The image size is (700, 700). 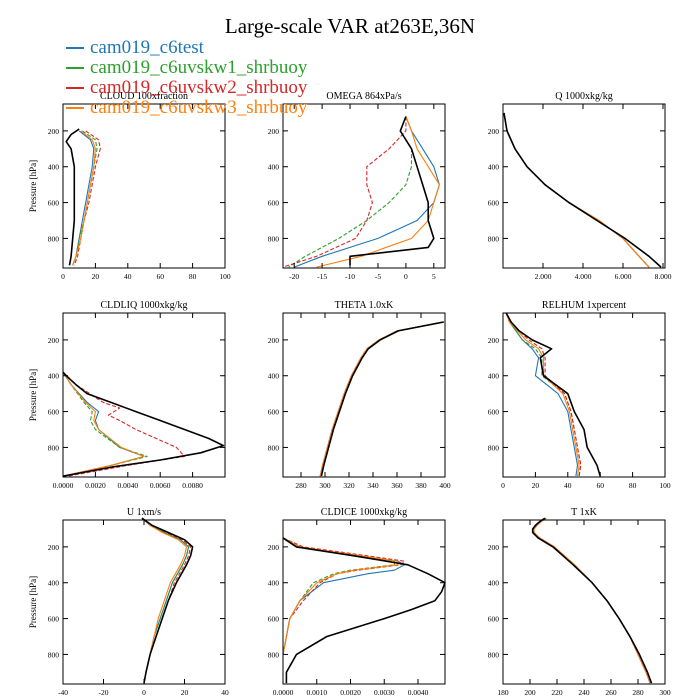 I want to click on x-tick-label: 360, so click(x=397, y=485).